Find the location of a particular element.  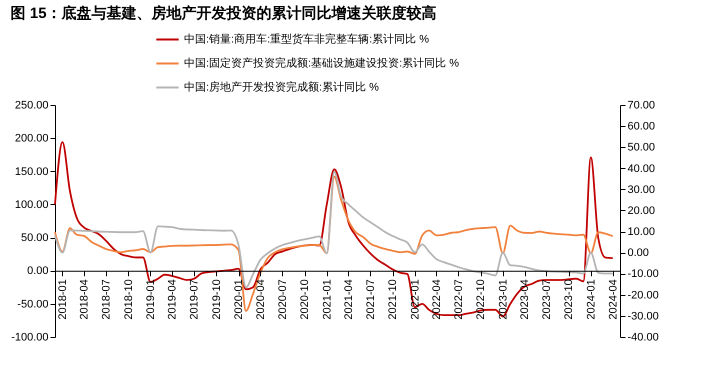

y-tick-label: -50.00 is located at coordinates (32, 304).